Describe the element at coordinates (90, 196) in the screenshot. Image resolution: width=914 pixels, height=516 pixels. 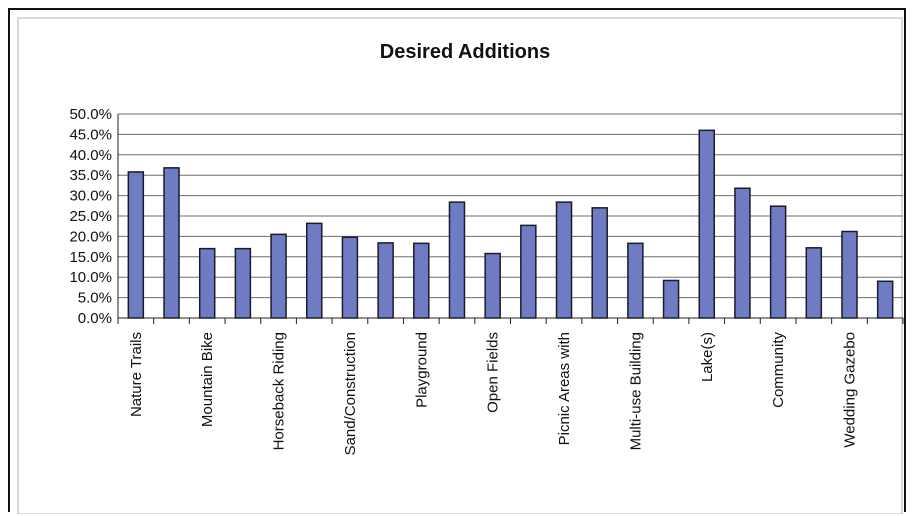
I see `y-tick-label: 30.0%` at that location.